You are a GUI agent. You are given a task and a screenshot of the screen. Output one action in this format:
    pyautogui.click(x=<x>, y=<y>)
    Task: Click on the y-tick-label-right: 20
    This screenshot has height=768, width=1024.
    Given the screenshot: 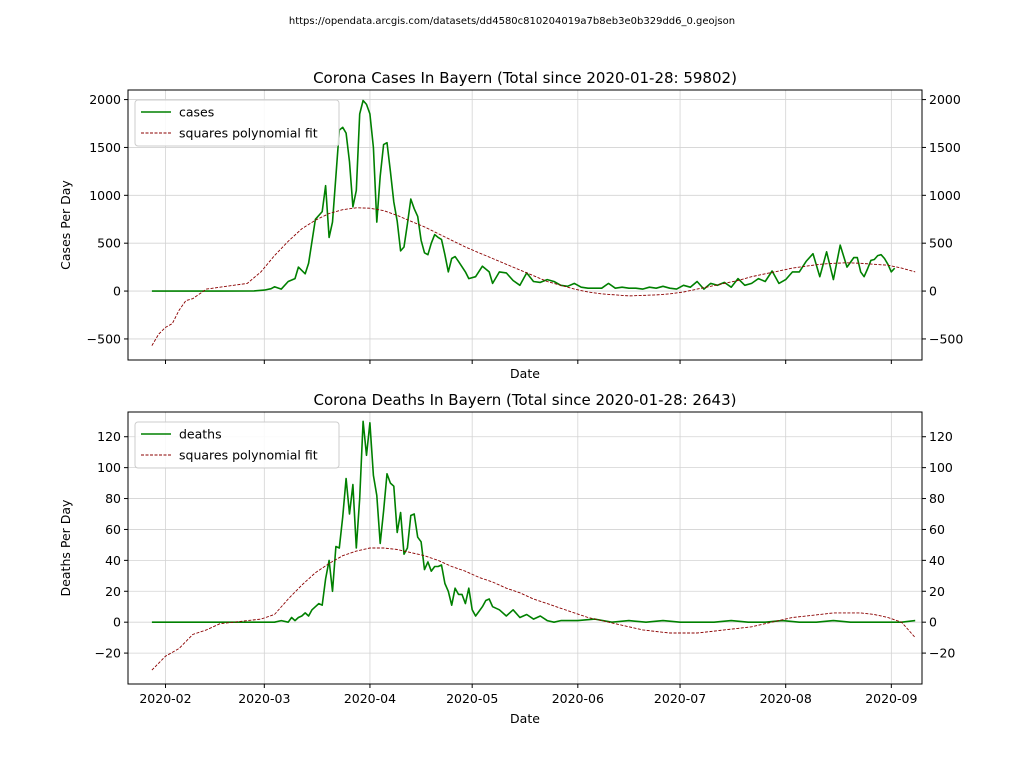 What is the action you would take?
    pyautogui.click(x=937, y=591)
    